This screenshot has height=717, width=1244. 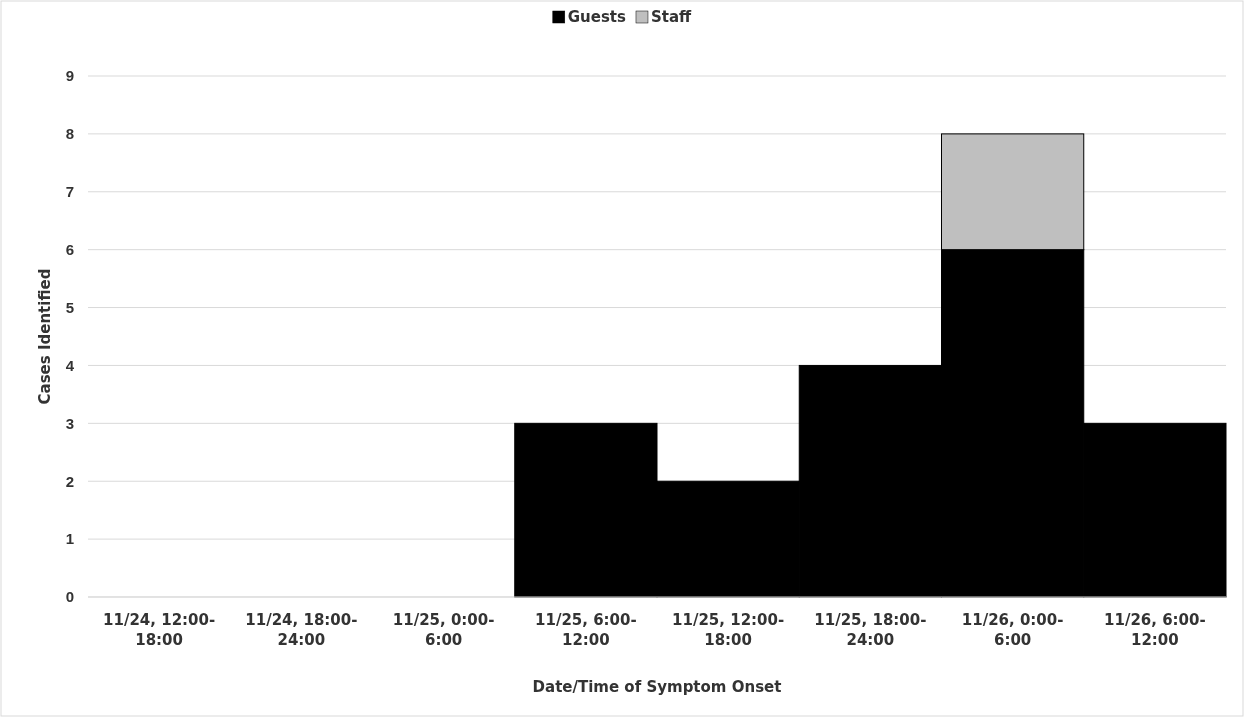 I want to click on x-tick-label: 11/24, 12:00-18:00, so click(x=159, y=630).